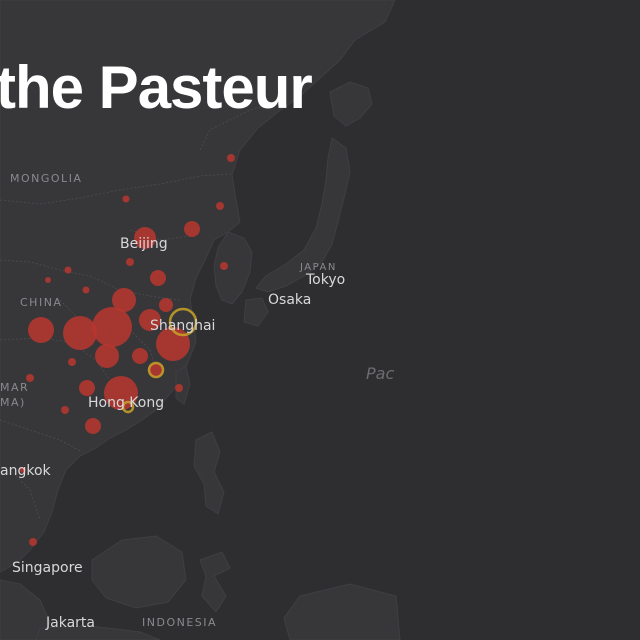 This screenshot has height=640, width=640. What do you see at coordinates (326, 280) in the screenshot?
I see `label-tokyo: Tokyo` at bounding box center [326, 280].